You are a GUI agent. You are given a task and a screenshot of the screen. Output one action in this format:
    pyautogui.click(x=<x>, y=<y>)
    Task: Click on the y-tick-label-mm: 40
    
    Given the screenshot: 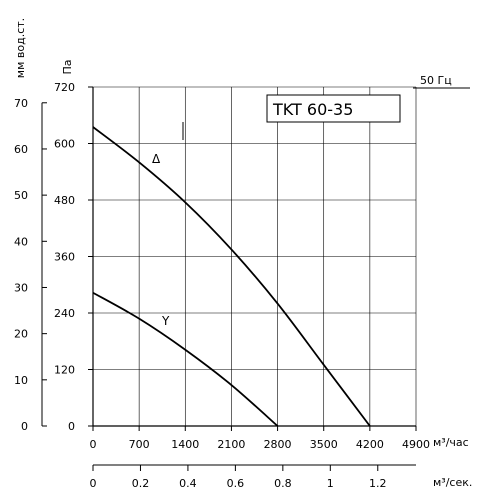 What is the action you would take?
    pyautogui.click(x=21, y=241)
    